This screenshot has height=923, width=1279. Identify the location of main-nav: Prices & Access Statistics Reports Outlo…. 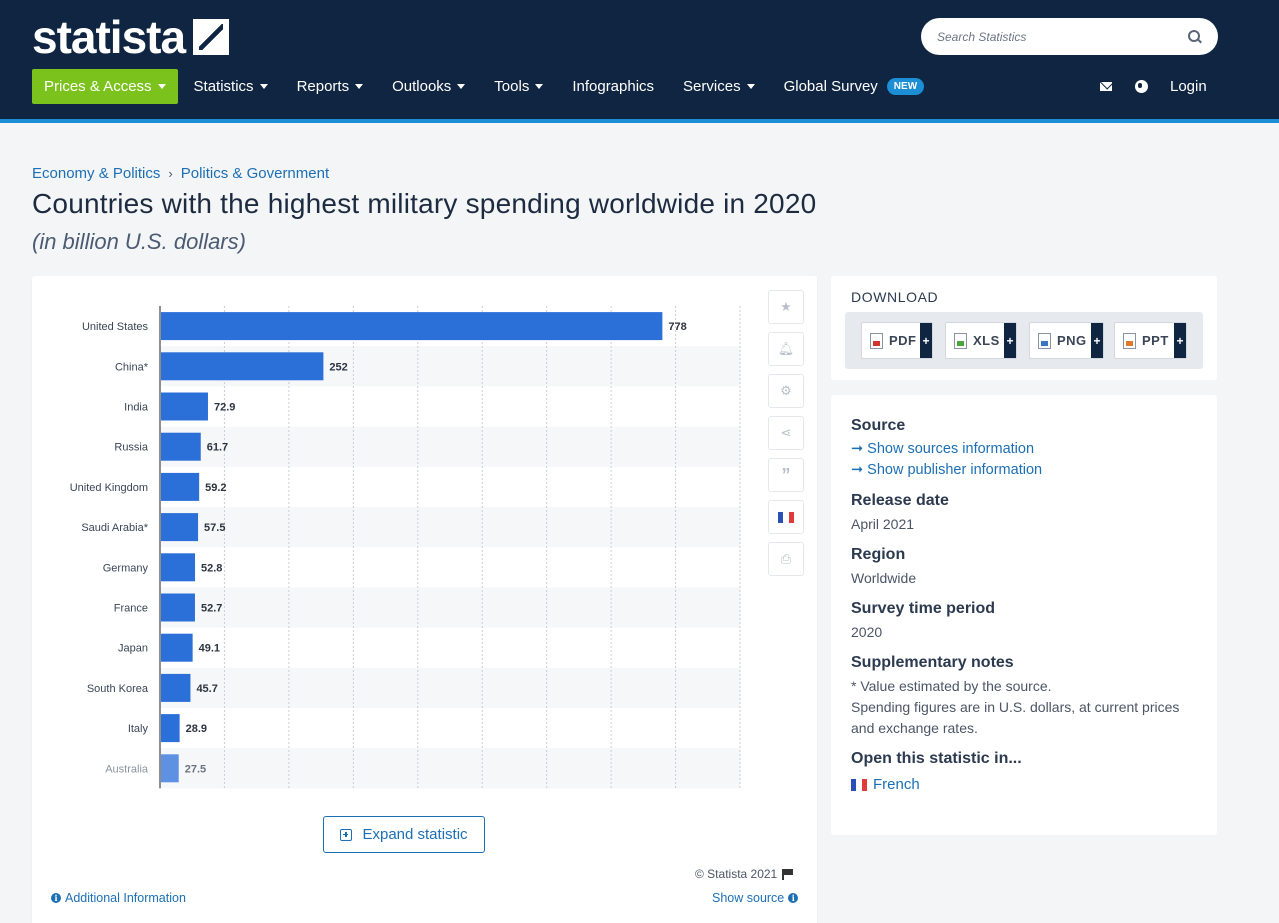
(492, 86).